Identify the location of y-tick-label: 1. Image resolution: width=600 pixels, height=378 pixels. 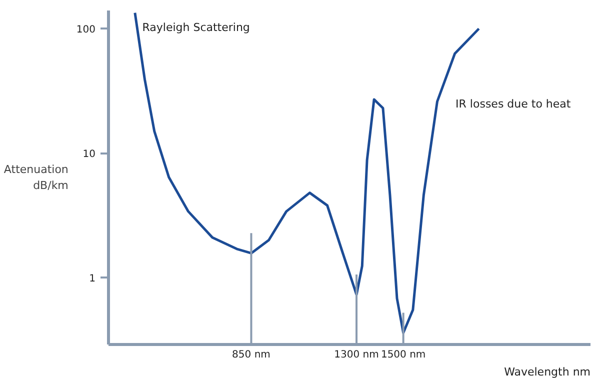
(92, 279).